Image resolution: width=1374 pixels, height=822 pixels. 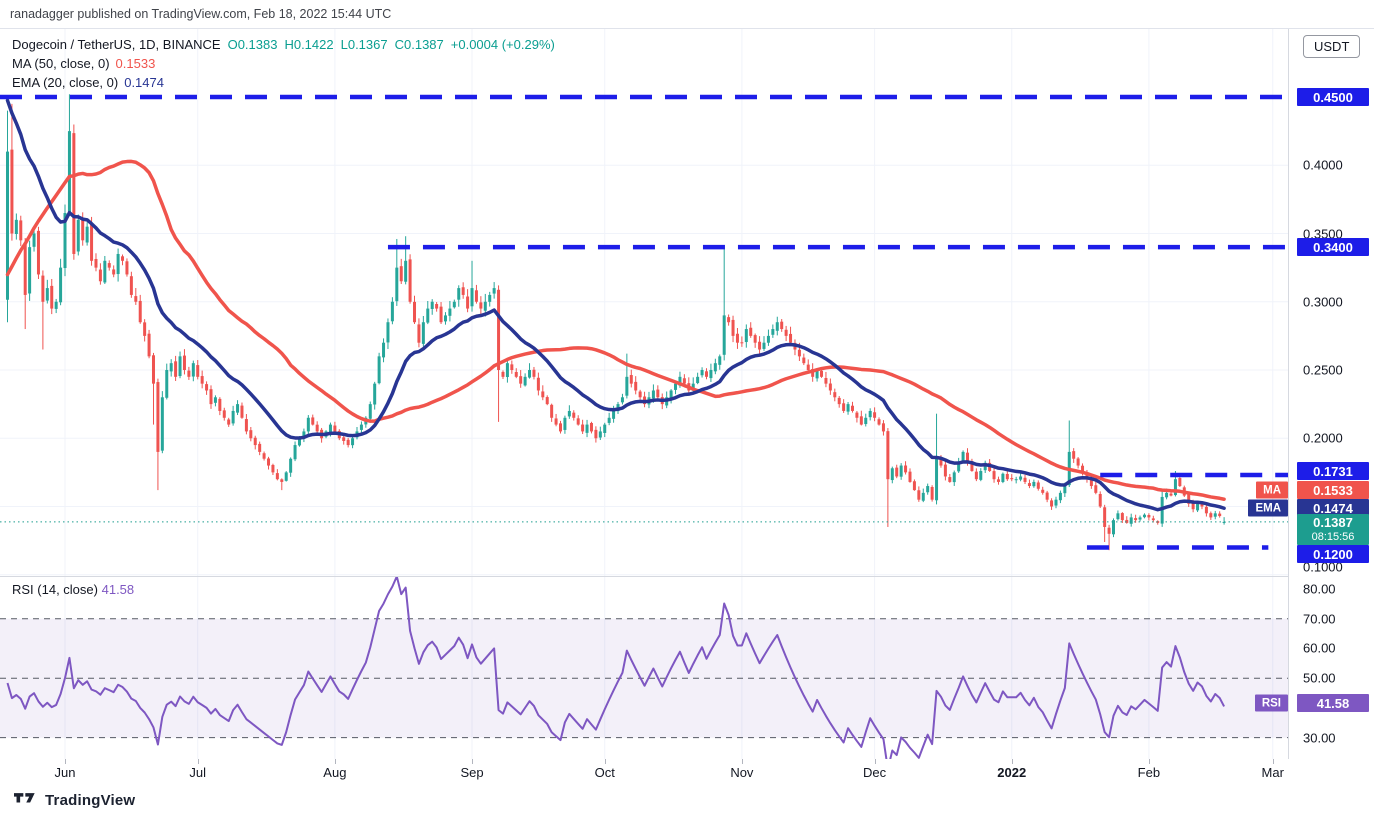 I want to click on time-axis-label: Nov, so click(x=742, y=772).